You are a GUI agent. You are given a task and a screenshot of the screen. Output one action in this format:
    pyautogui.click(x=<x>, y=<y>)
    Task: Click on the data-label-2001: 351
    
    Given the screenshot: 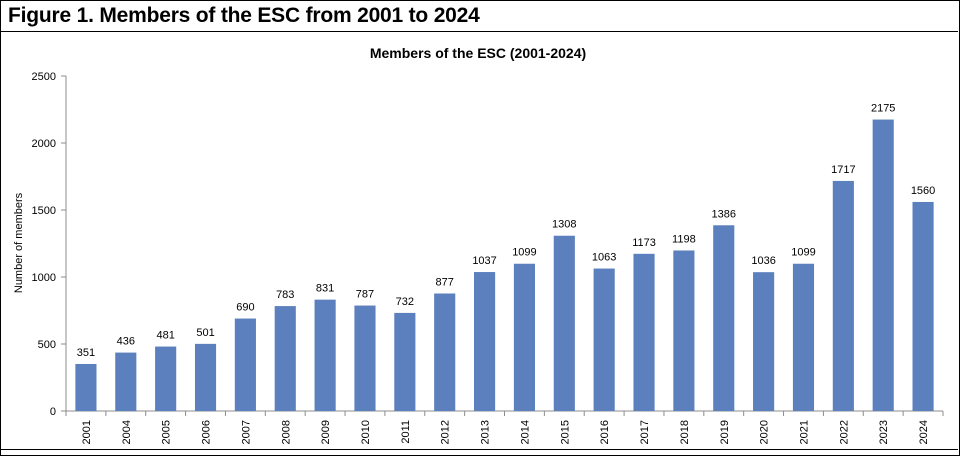 What is the action you would take?
    pyautogui.click(x=86, y=353)
    